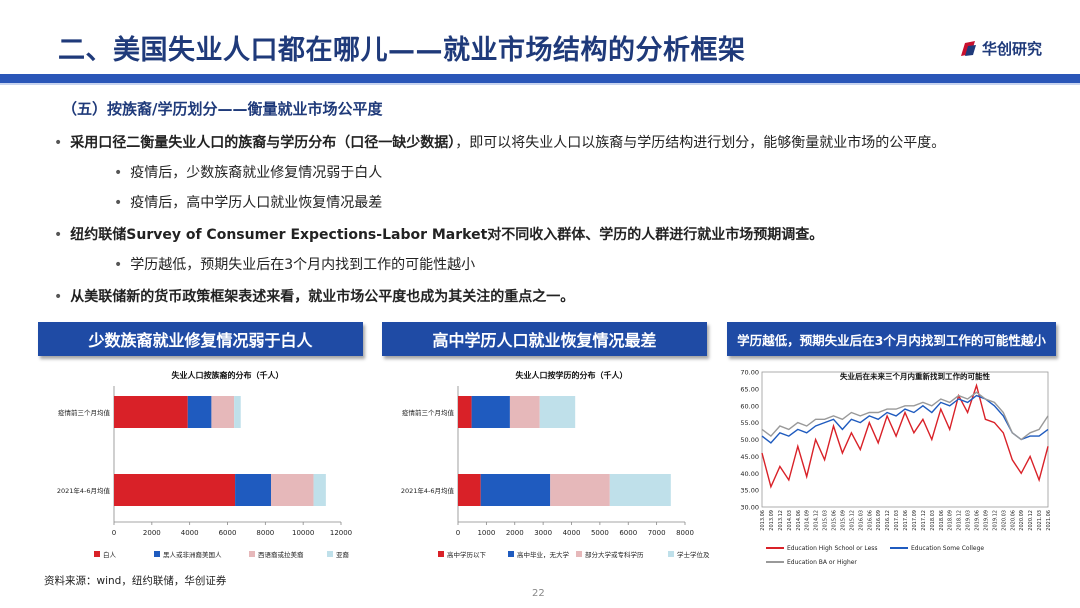 The image size is (1080, 608). What do you see at coordinates (110, 554) in the screenshot?
I see `legend-label: 白人` at bounding box center [110, 554].